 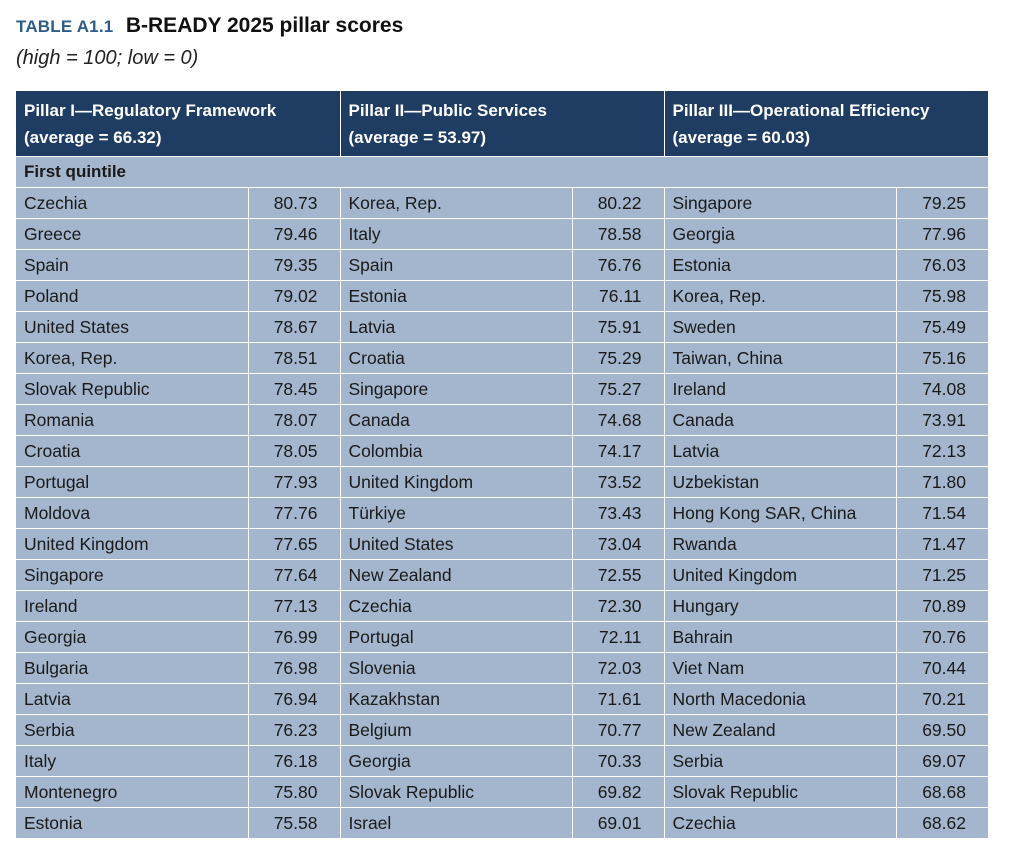 I want to click on pillar-2-economy: United Kingdom, so click(x=455, y=482).